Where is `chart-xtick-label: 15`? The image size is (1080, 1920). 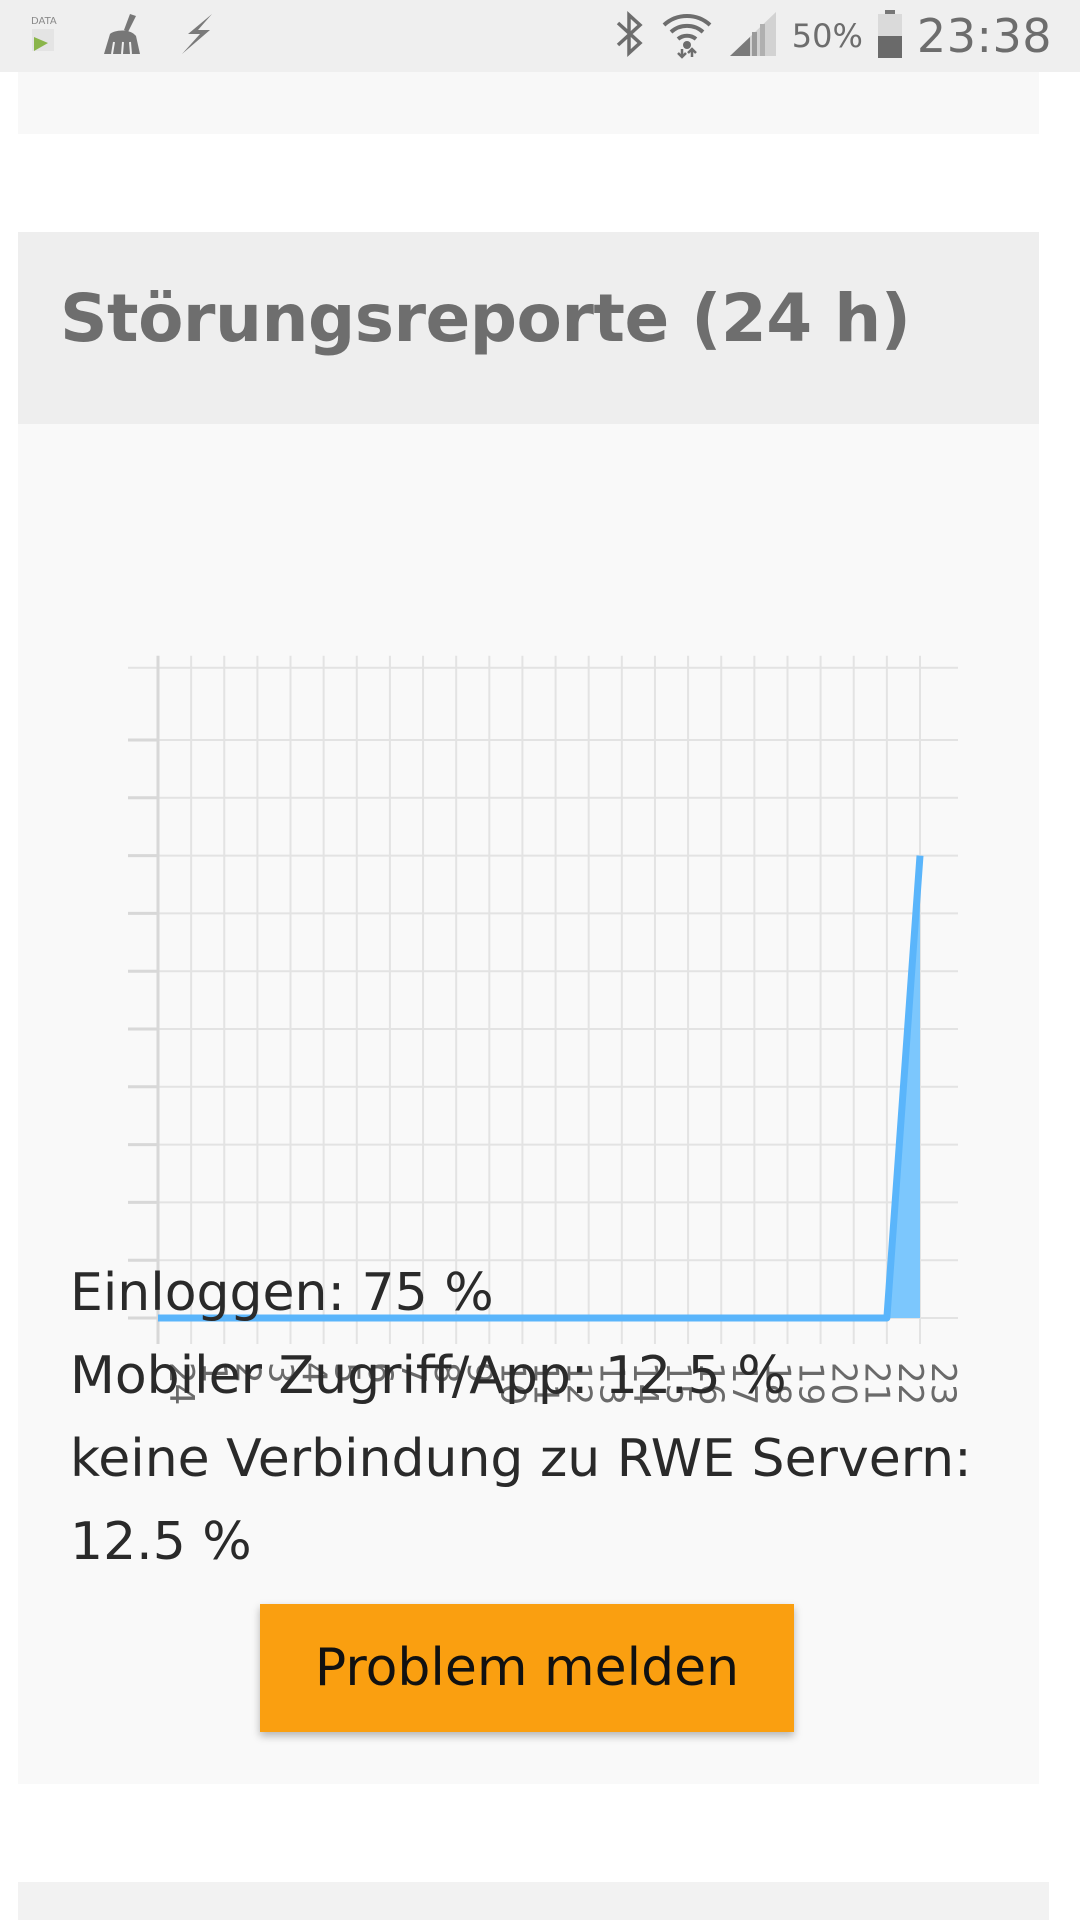
chart-xtick-label: 15 is located at coordinates (678, 1383).